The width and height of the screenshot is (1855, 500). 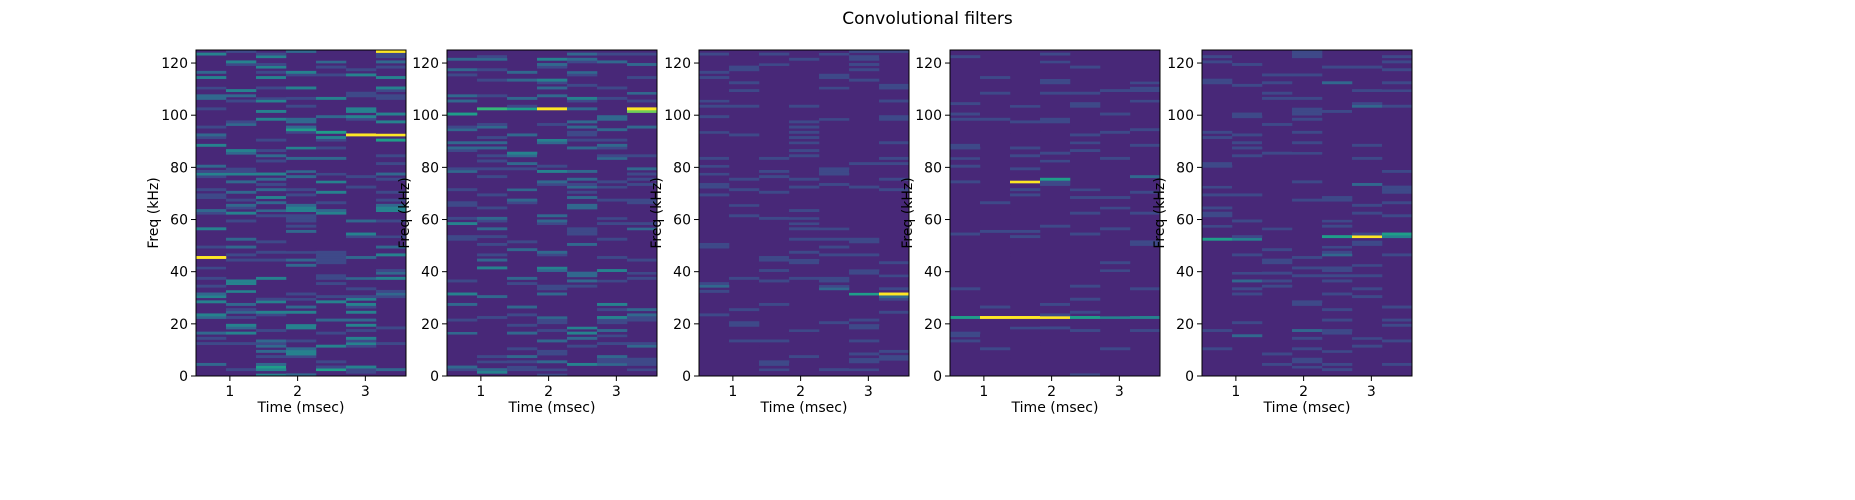 What do you see at coordinates (430, 168) in the screenshot?
I see `y-tick-label: 80` at bounding box center [430, 168].